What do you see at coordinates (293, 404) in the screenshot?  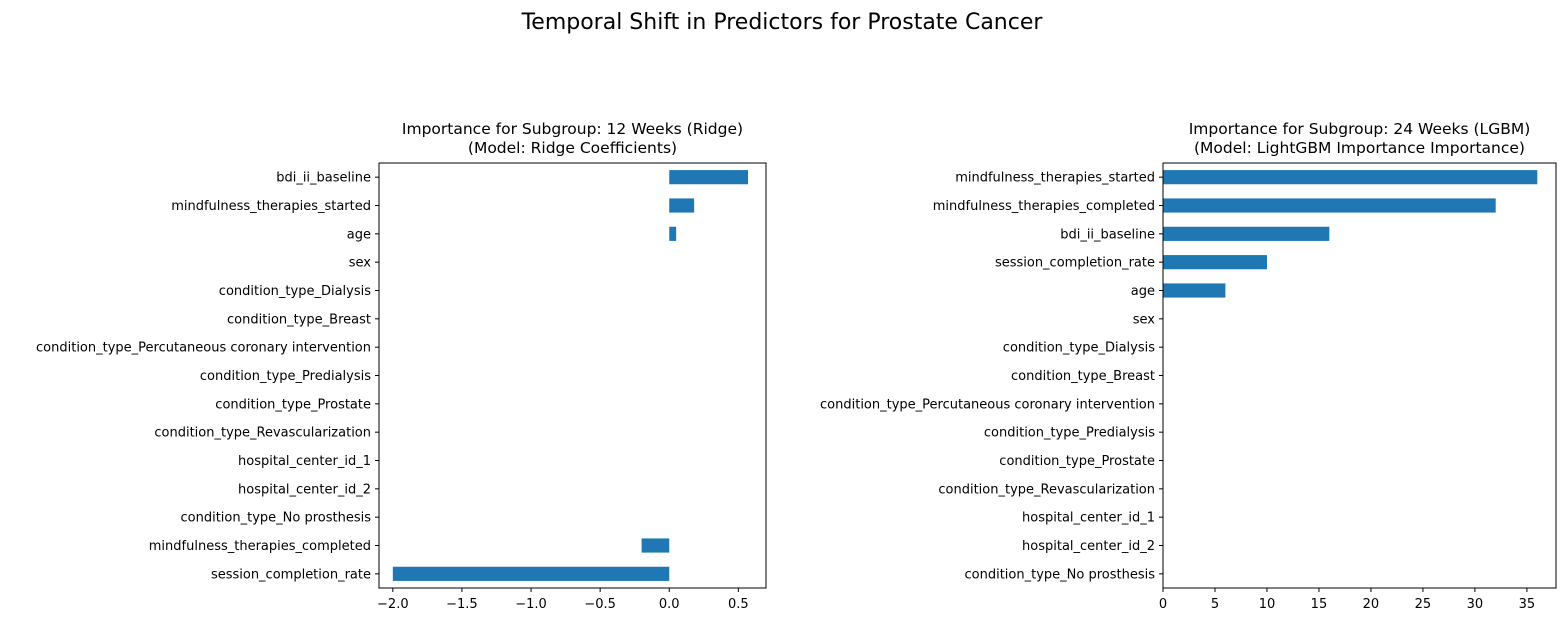 I see `ridge-category-label-8: condition_type_Prostate` at bounding box center [293, 404].